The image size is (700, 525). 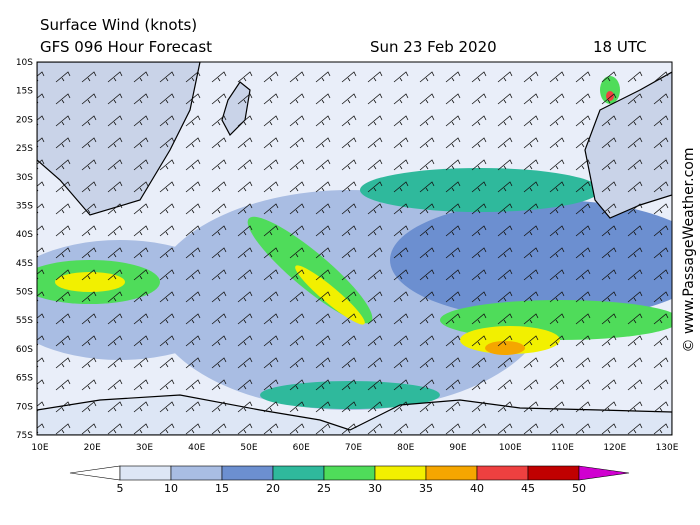 What do you see at coordinates (24, 120) in the screenshot?
I see `latitude-label: 20S` at bounding box center [24, 120].